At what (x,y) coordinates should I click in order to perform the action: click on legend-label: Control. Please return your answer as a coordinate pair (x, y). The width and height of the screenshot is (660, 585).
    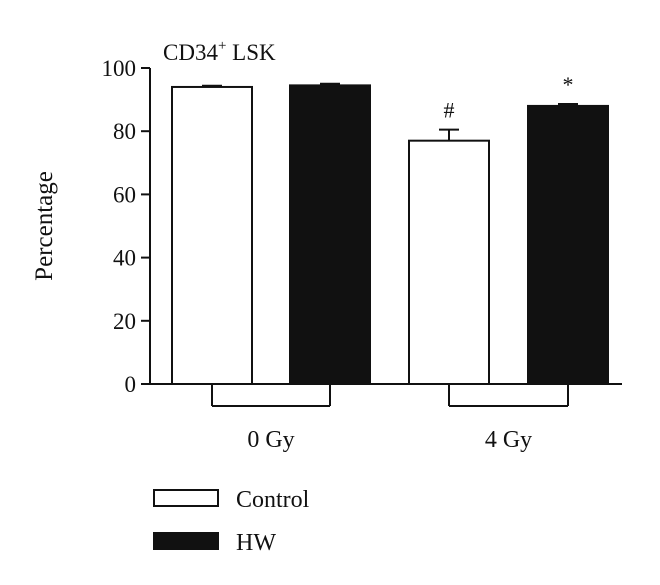
    Looking at the image, I should click on (273, 500).